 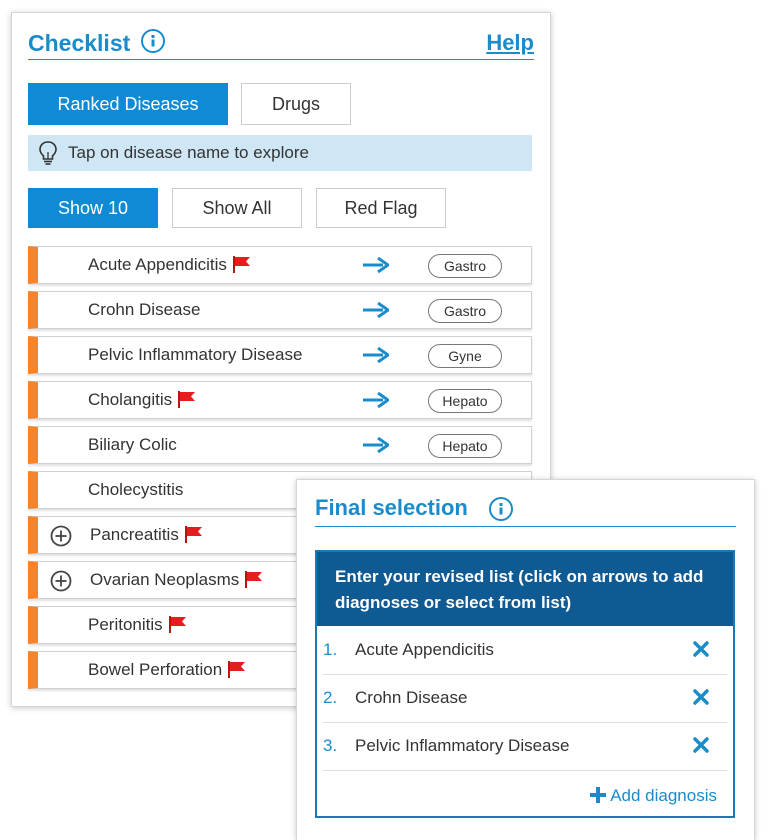 I want to click on final-selection-title: Final selection, so click(x=391, y=507).